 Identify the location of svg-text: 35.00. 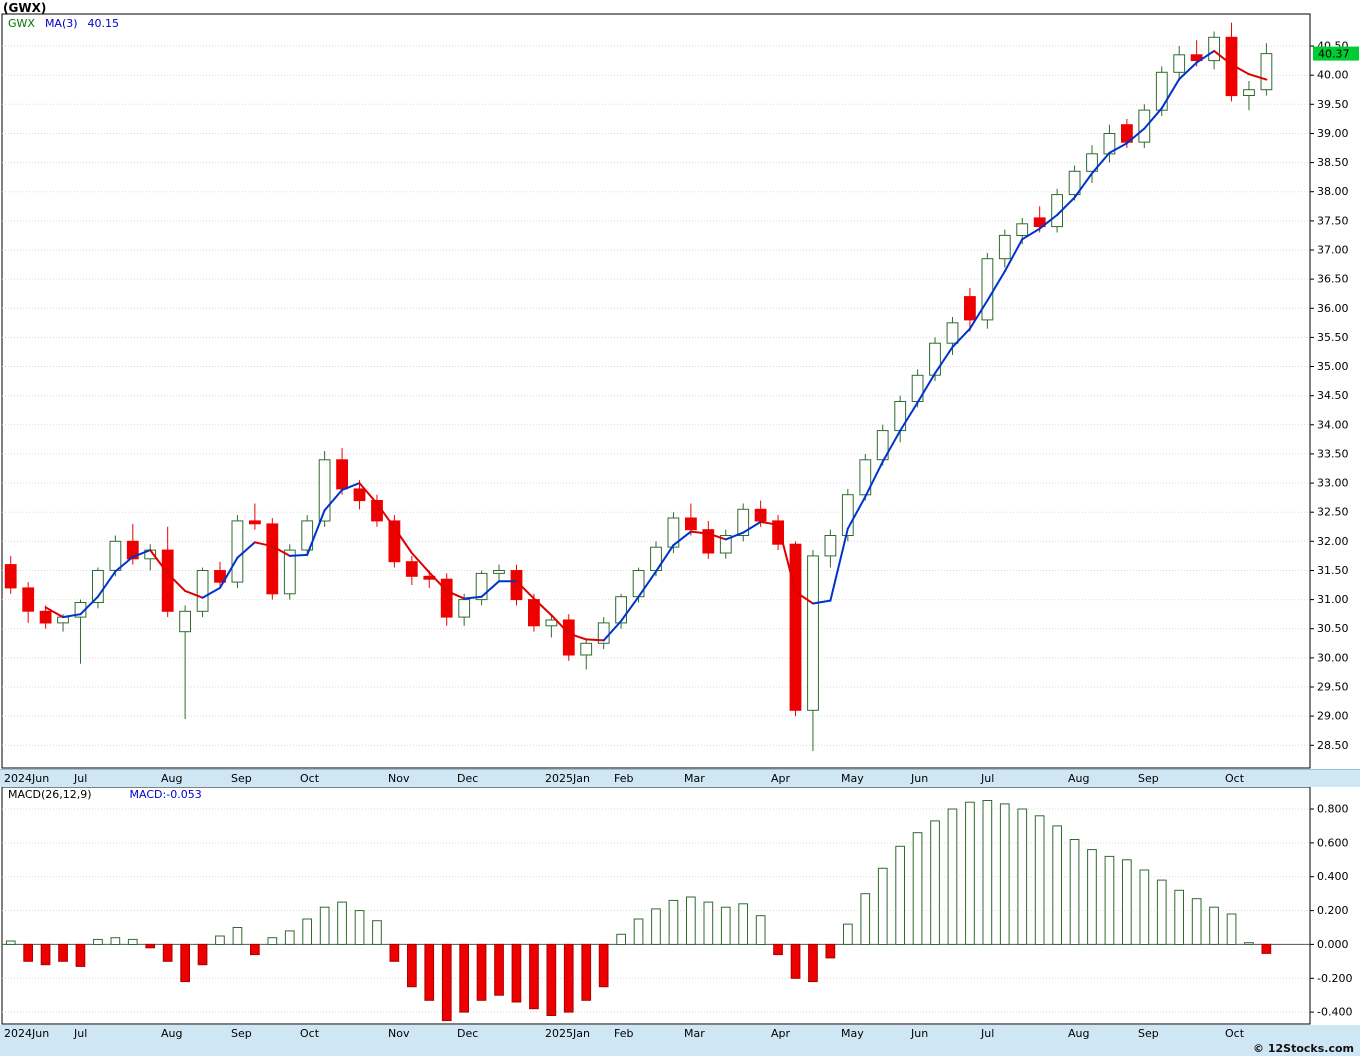
(1333, 366).